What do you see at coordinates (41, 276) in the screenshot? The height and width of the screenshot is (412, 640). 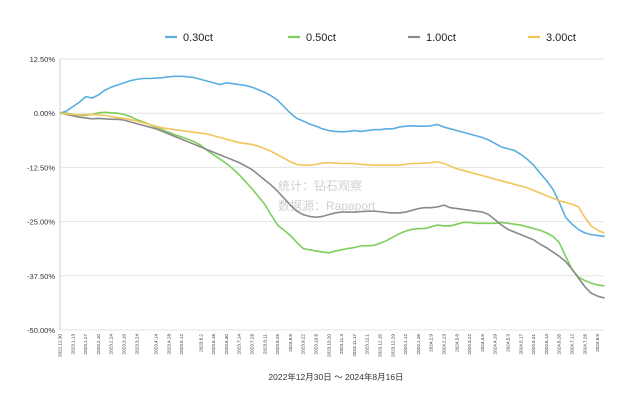 I see `y-tick-label: -37.50%` at bounding box center [41, 276].